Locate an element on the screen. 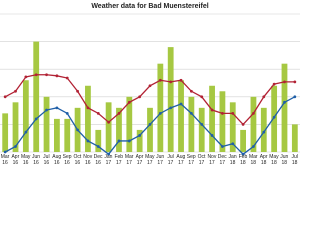  x-tick-label: Feb 17 is located at coordinates (119, 160).